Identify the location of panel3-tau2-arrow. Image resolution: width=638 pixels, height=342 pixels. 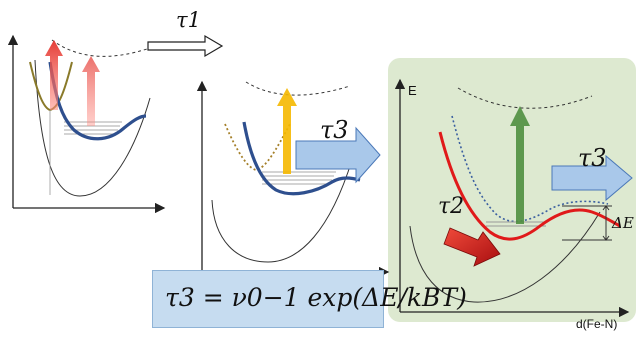
(472, 247).